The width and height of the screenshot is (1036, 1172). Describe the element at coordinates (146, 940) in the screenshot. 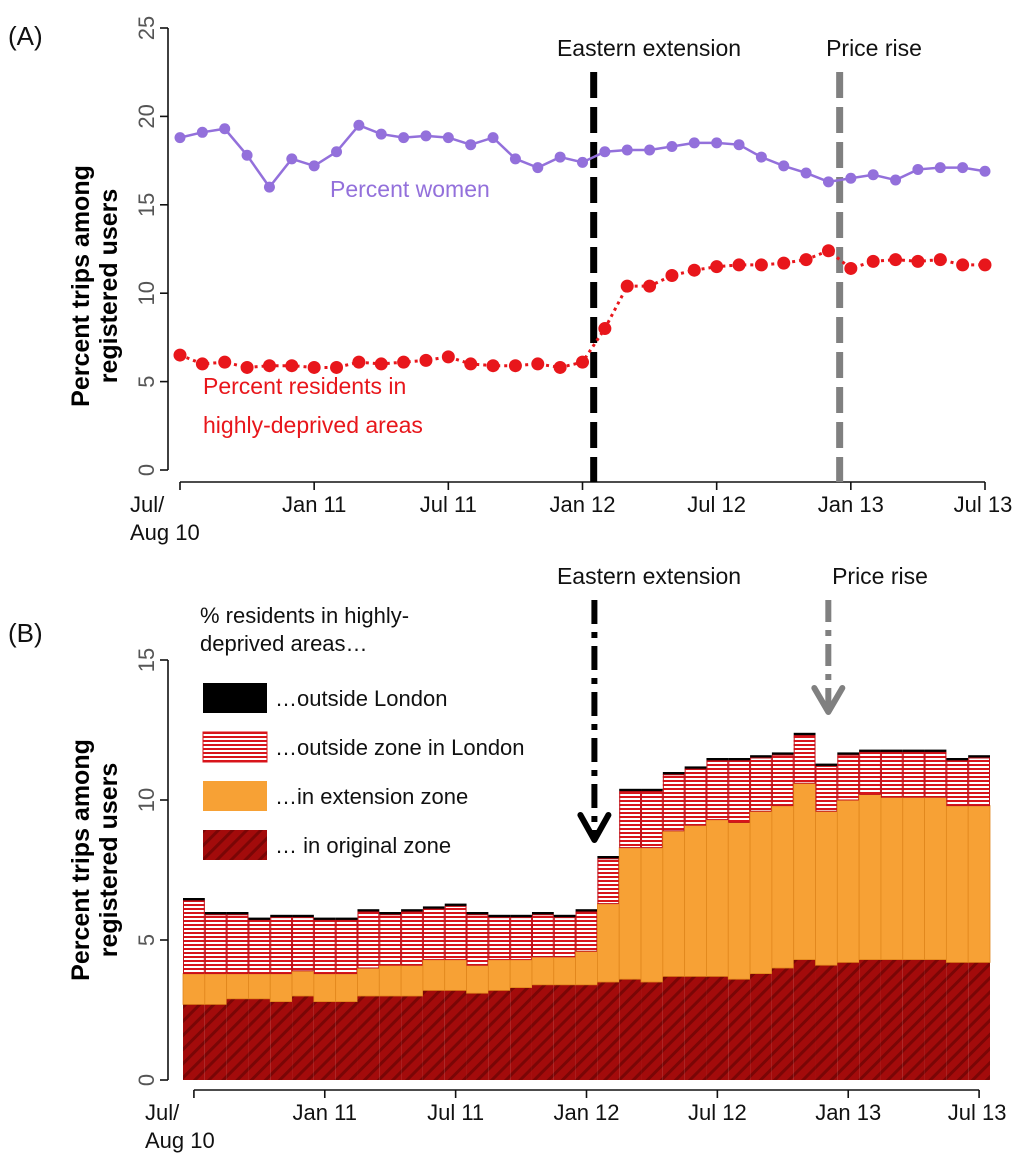

I see `panel-b-y-tick-label: 5` at that location.